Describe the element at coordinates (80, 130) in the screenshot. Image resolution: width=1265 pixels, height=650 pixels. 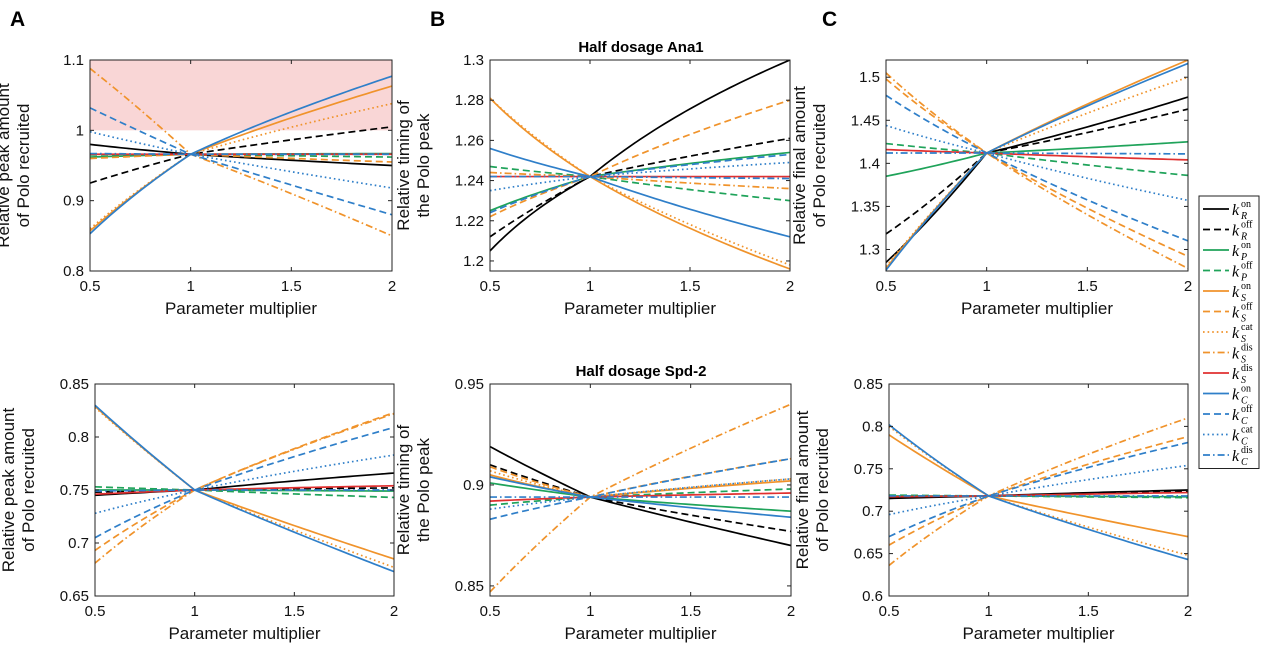
I see `y-tick-label: 1` at that location.